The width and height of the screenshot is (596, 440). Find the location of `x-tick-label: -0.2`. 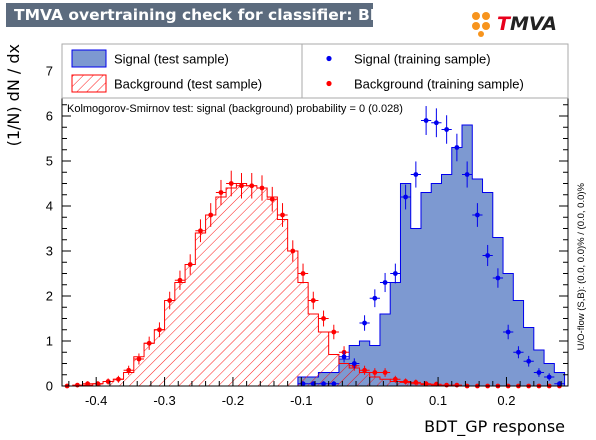

x-tick-label: -0.2 is located at coordinates (233, 400).